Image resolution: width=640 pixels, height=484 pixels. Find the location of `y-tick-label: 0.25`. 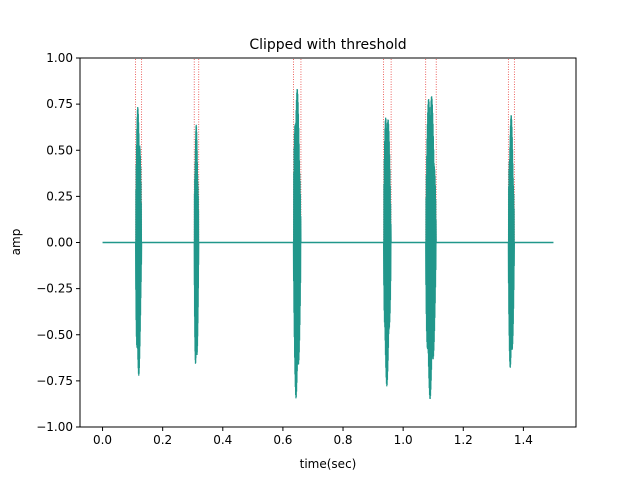

y-tick-label: 0.25 is located at coordinates (59, 196).